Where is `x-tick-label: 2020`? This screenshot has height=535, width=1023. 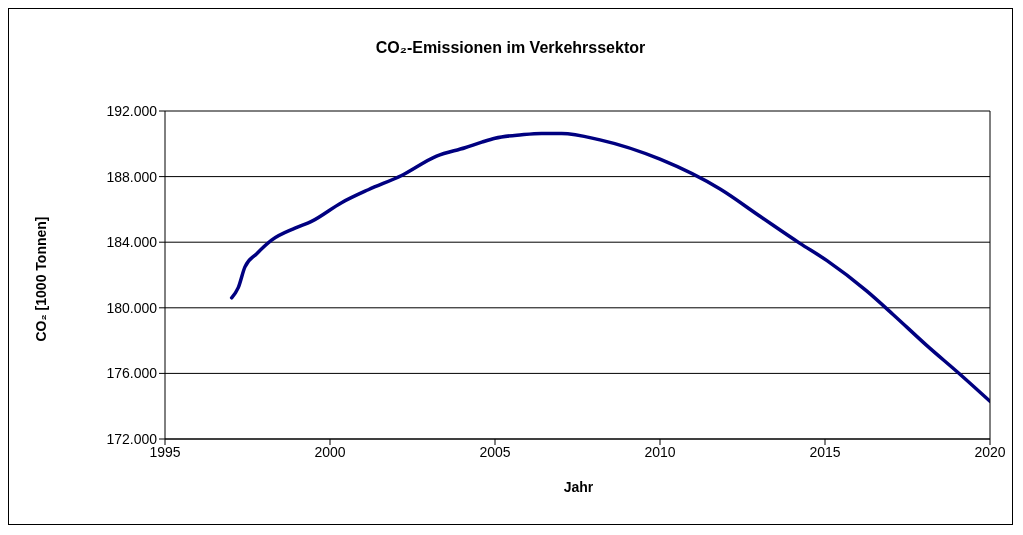 x-tick-label: 2020 is located at coordinates (990, 451).